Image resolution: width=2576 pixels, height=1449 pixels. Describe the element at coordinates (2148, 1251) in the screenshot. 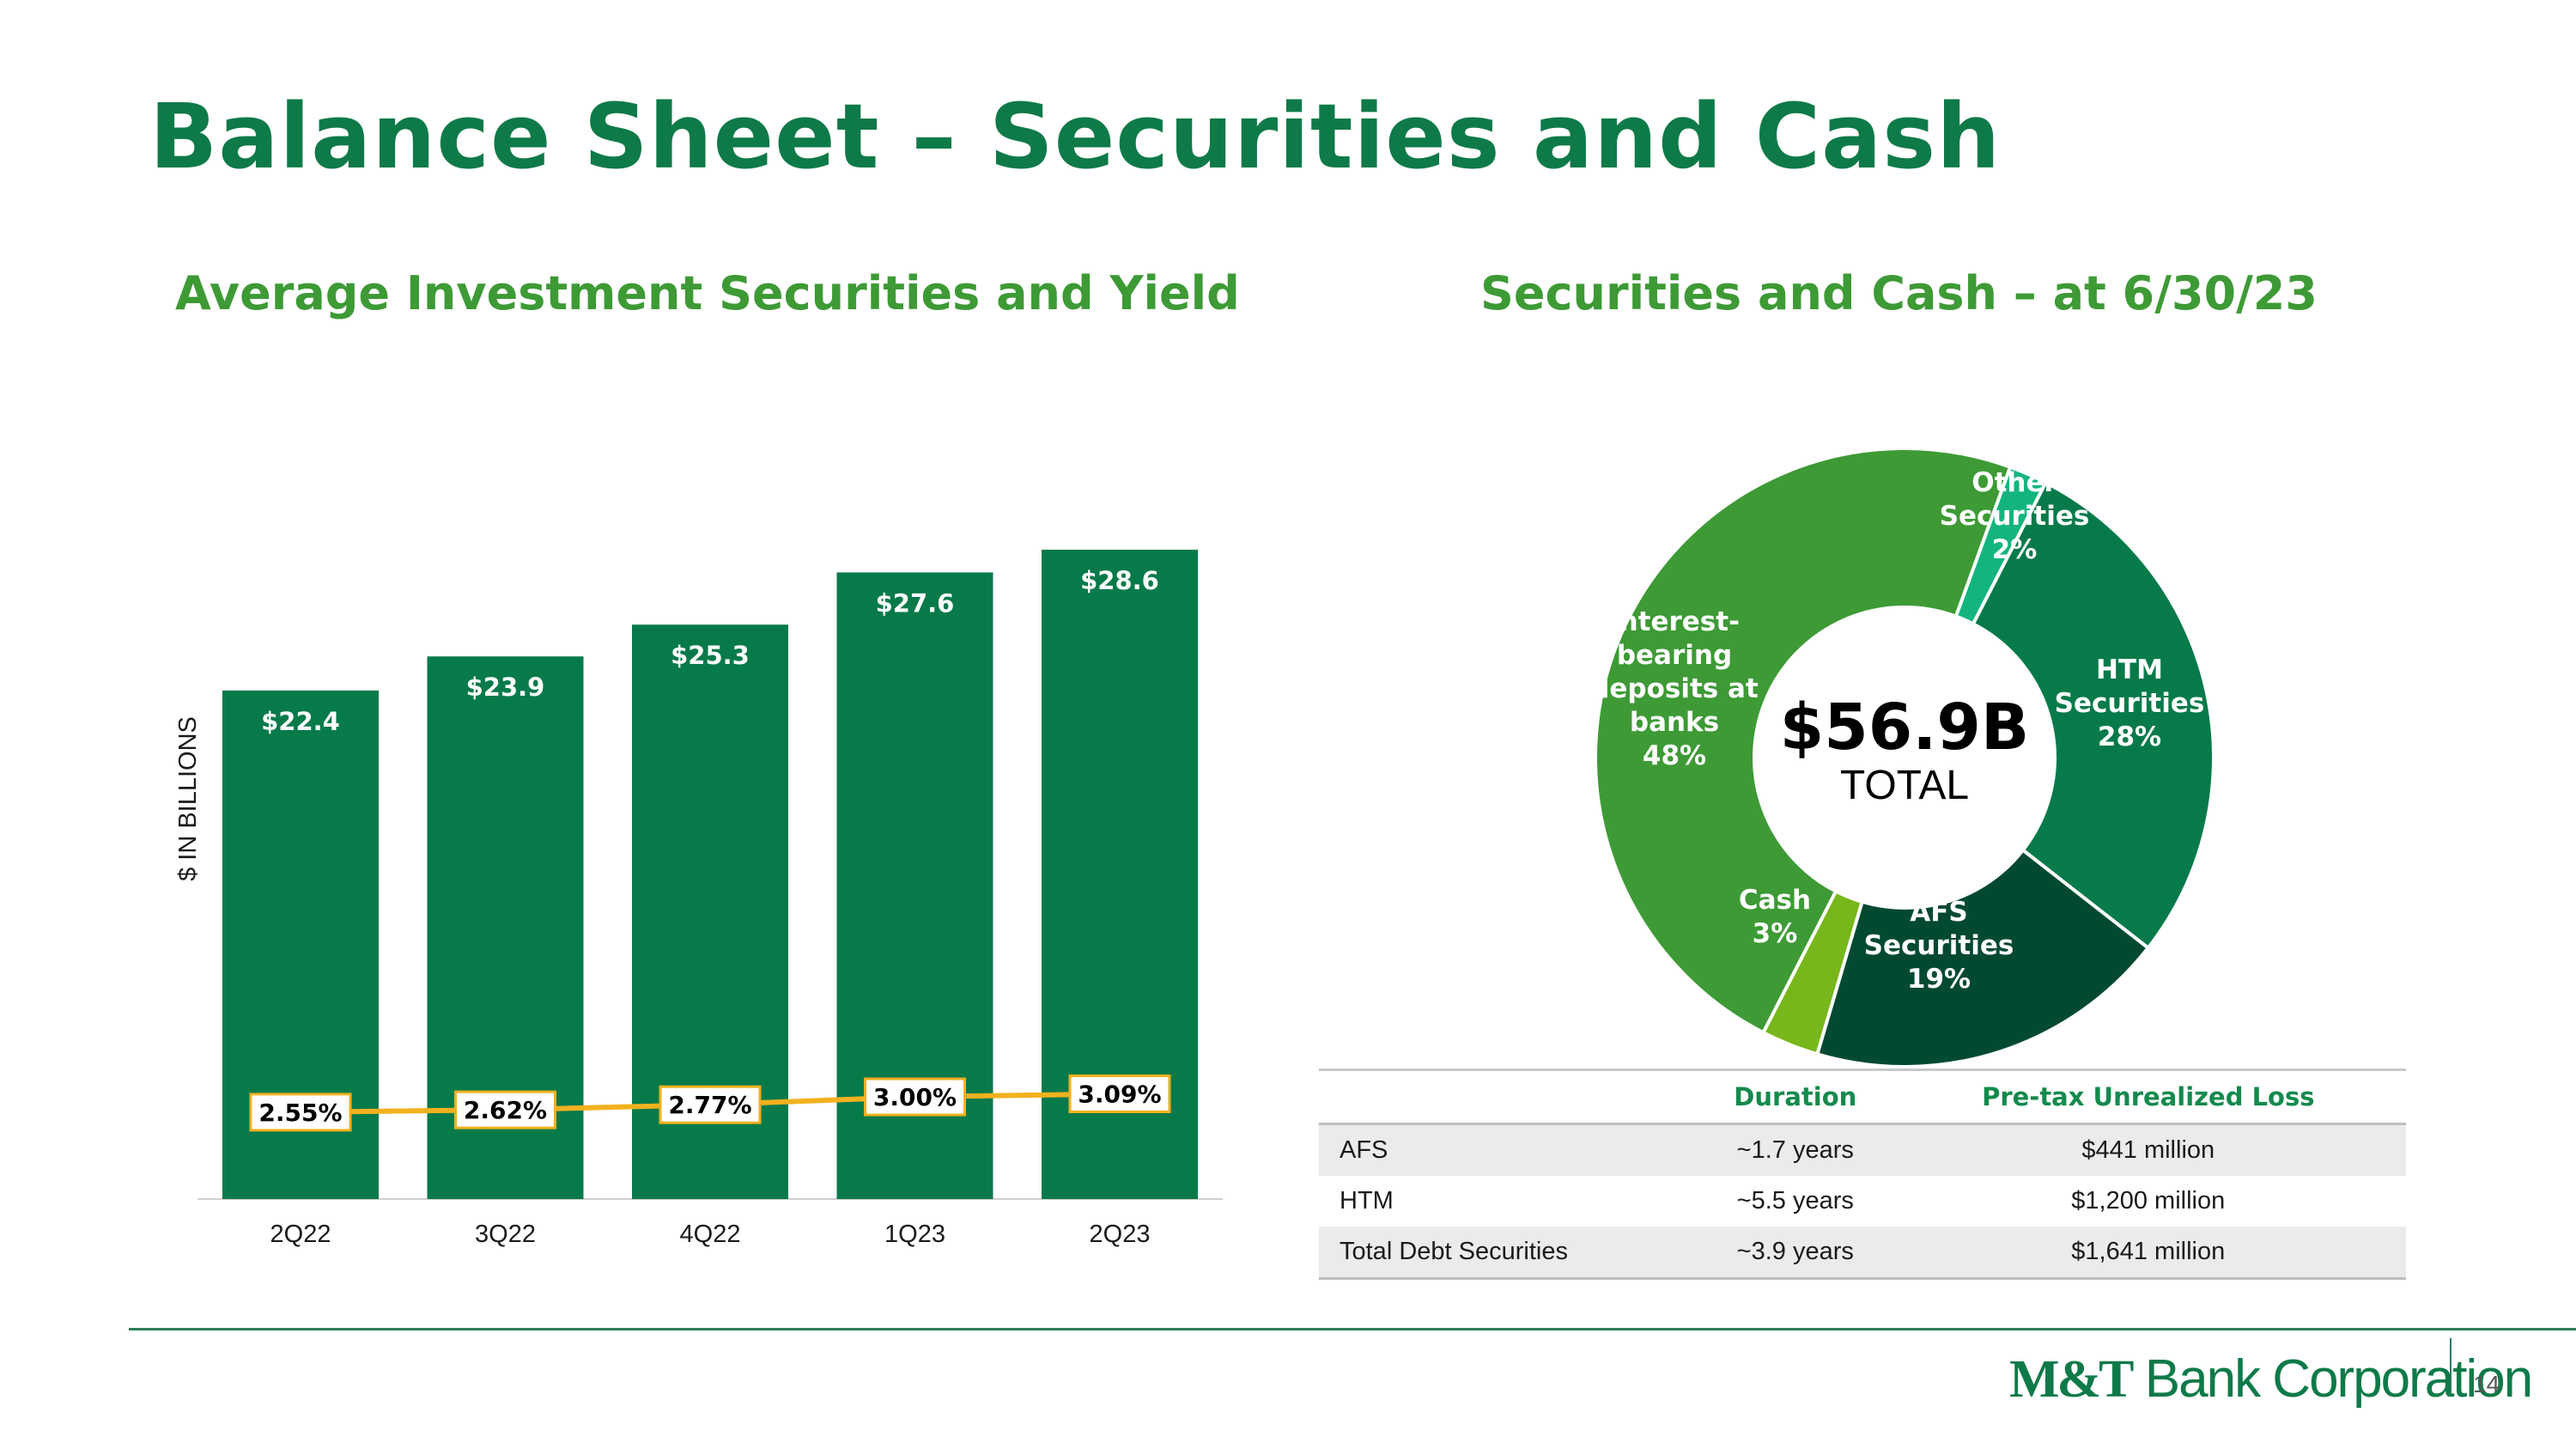

I see `table-cell-loss: $1,641 million` at that location.